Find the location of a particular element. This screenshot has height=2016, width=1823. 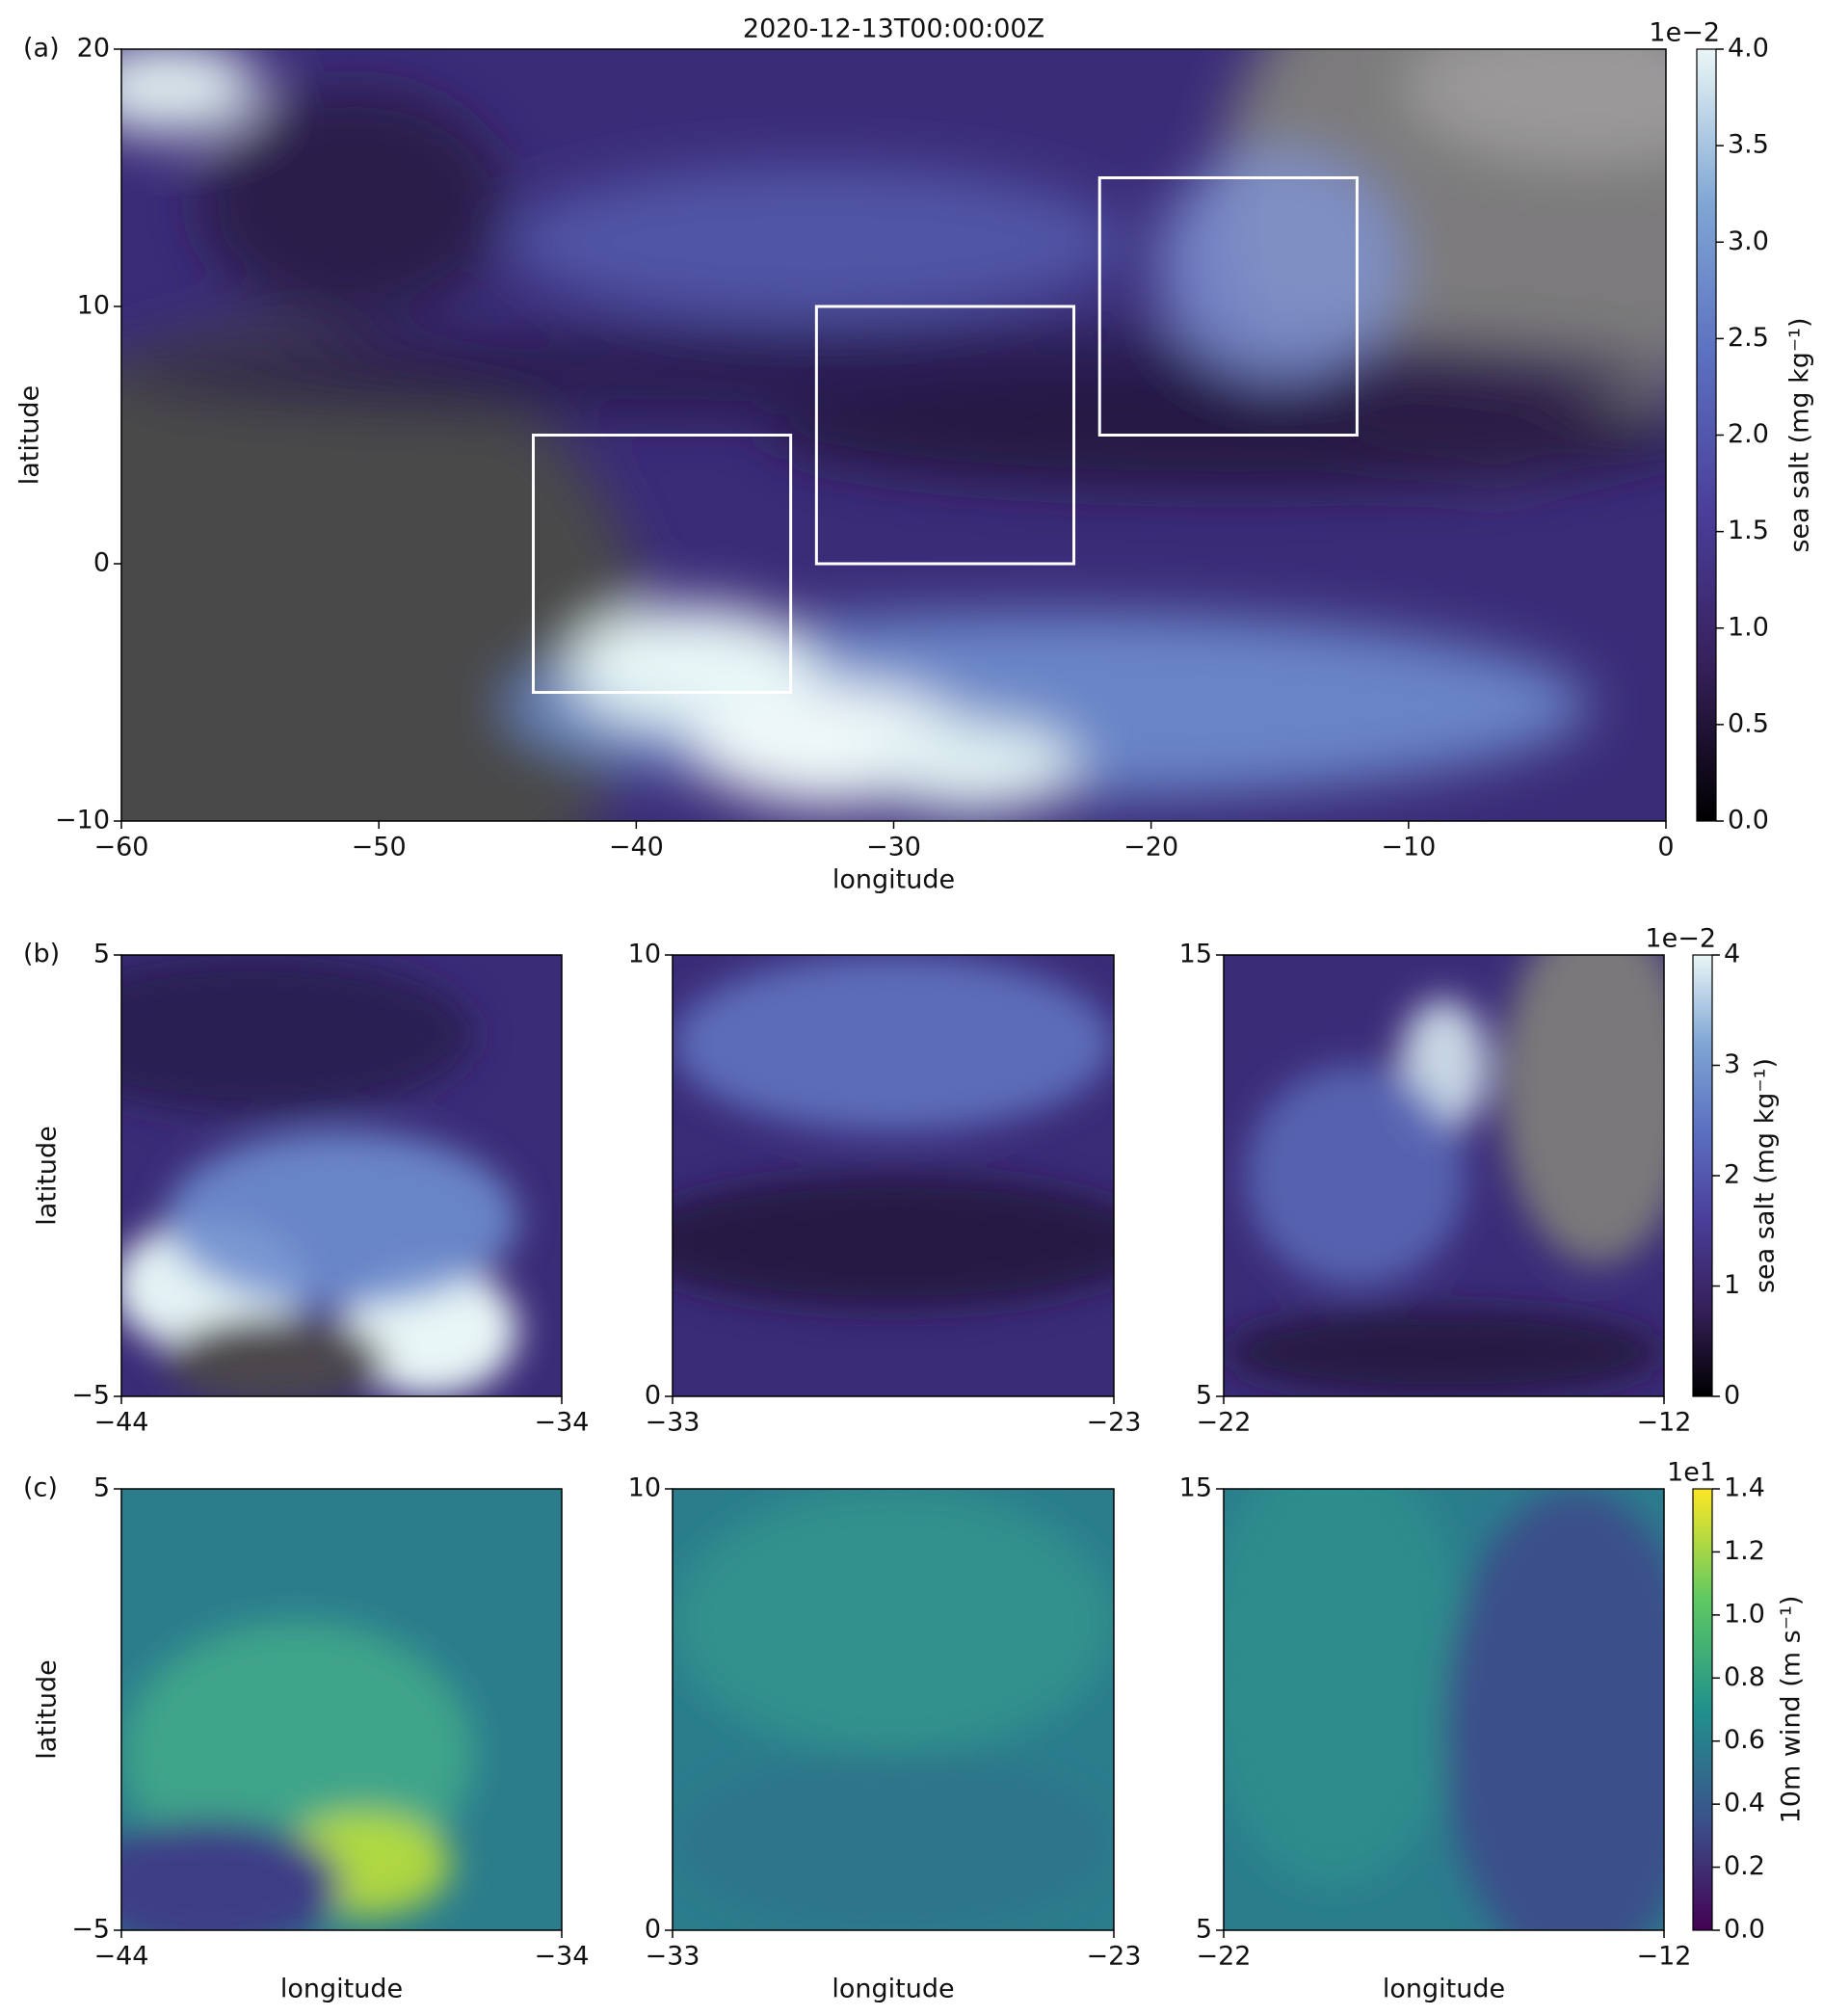

colorbar-label: 10m wind (m s⁻¹) is located at coordinates (1792, 1710).